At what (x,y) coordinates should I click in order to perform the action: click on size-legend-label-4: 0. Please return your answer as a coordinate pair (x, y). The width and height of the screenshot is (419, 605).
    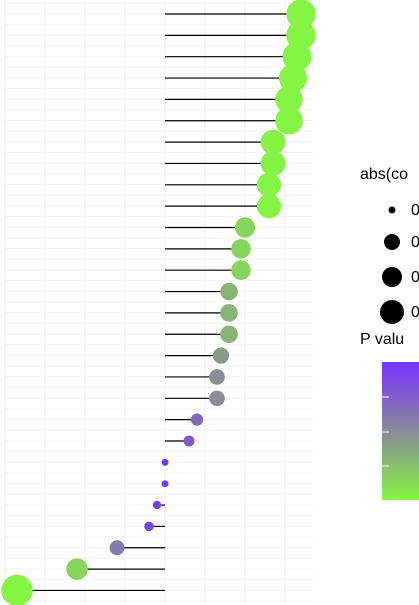
    Looking at the image, I should click on (415, 312).